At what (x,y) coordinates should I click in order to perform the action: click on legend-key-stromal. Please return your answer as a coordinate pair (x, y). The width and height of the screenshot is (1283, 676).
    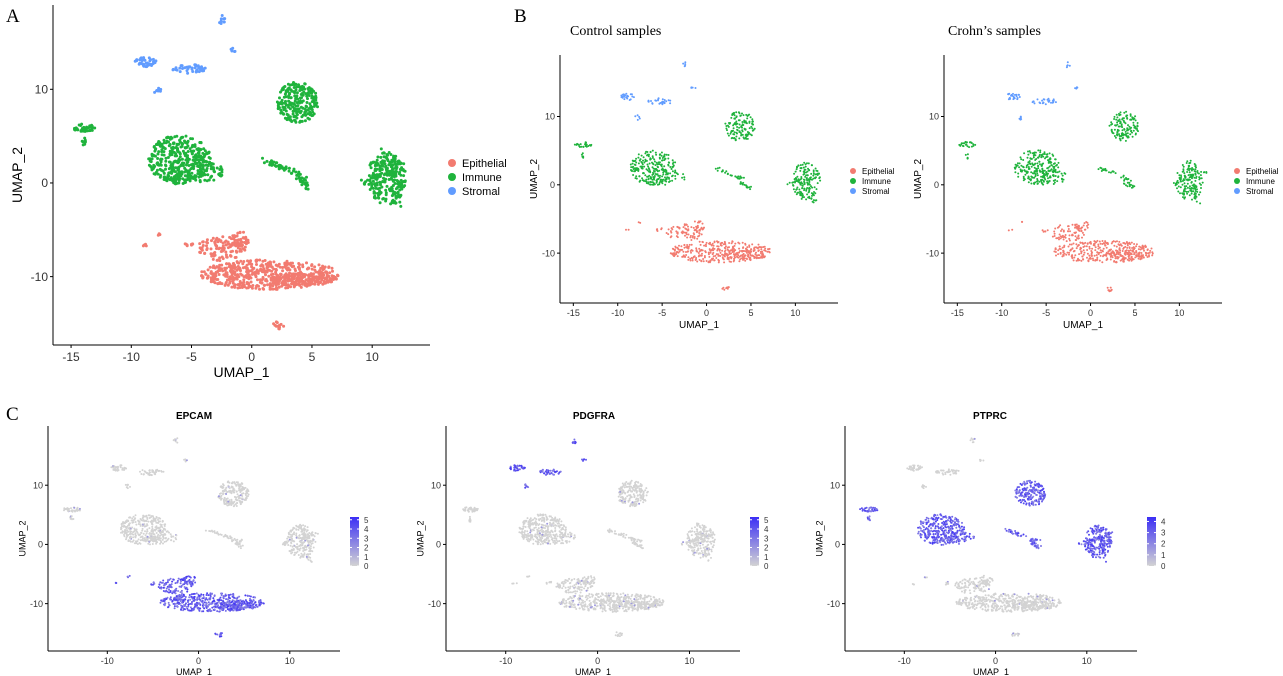
    Looking at the image, I should click on (853, 191).